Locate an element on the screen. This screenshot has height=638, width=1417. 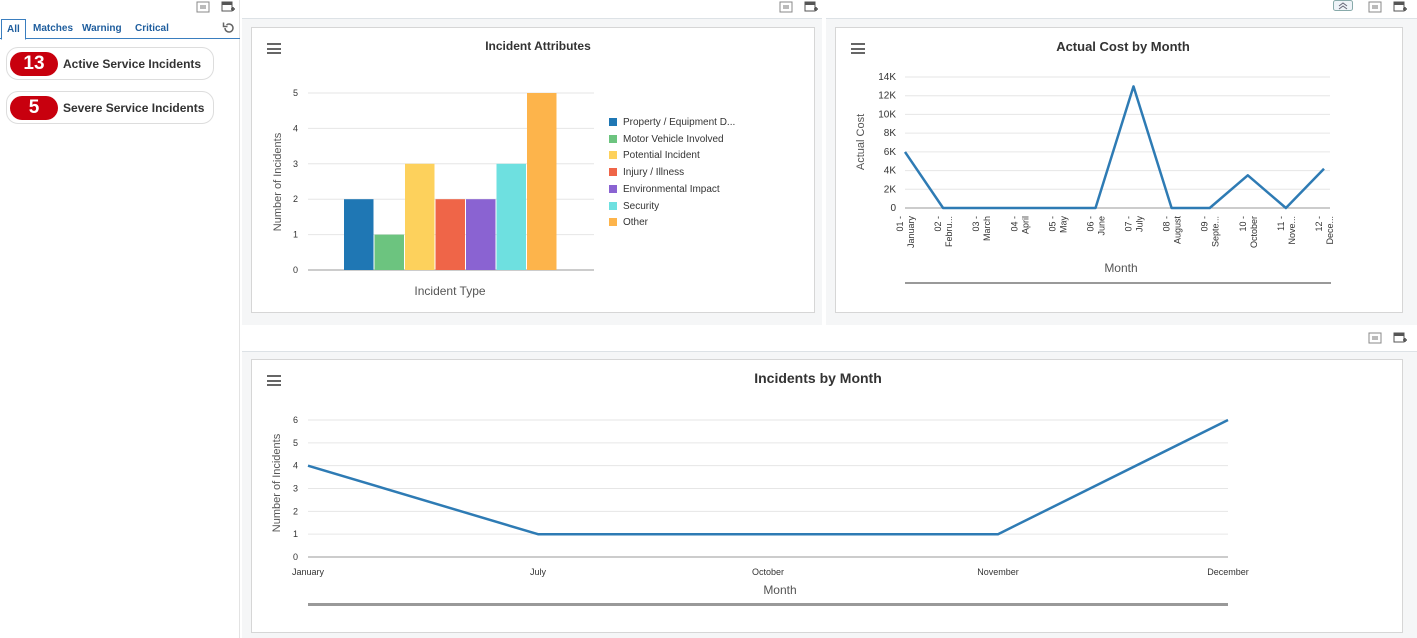
tab-warning: Warning is located at coordinates (102, 28).